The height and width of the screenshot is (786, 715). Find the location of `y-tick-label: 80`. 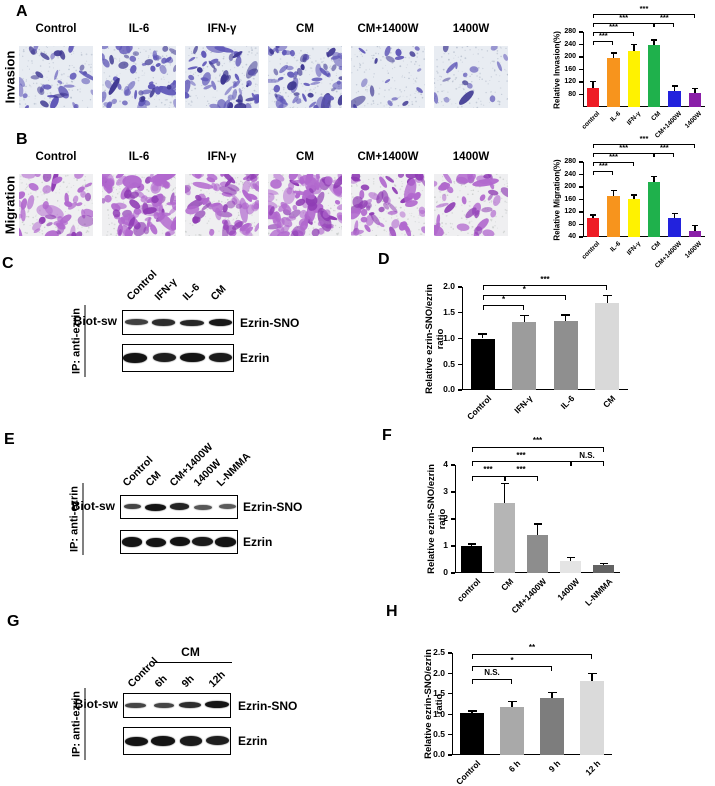

y-tick-label: 80 is located at coordinates (572, 224).